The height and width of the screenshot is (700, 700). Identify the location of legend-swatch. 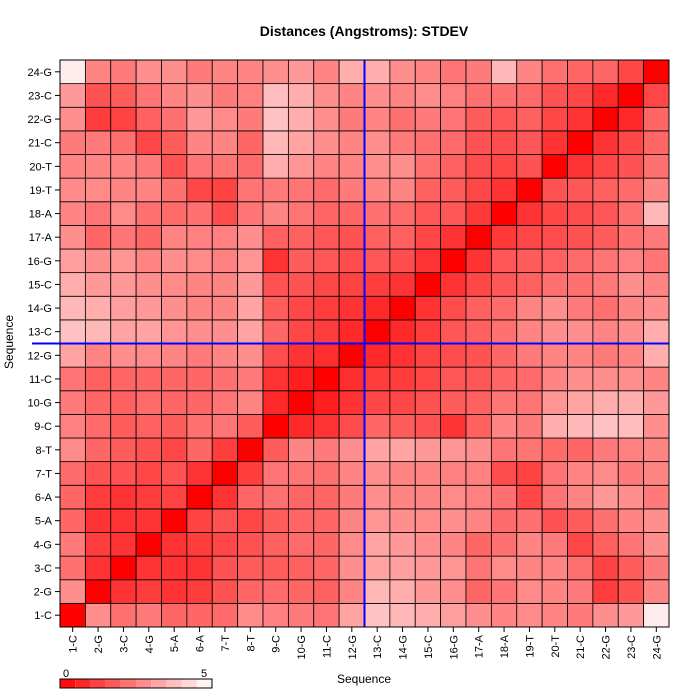
(128, 683).